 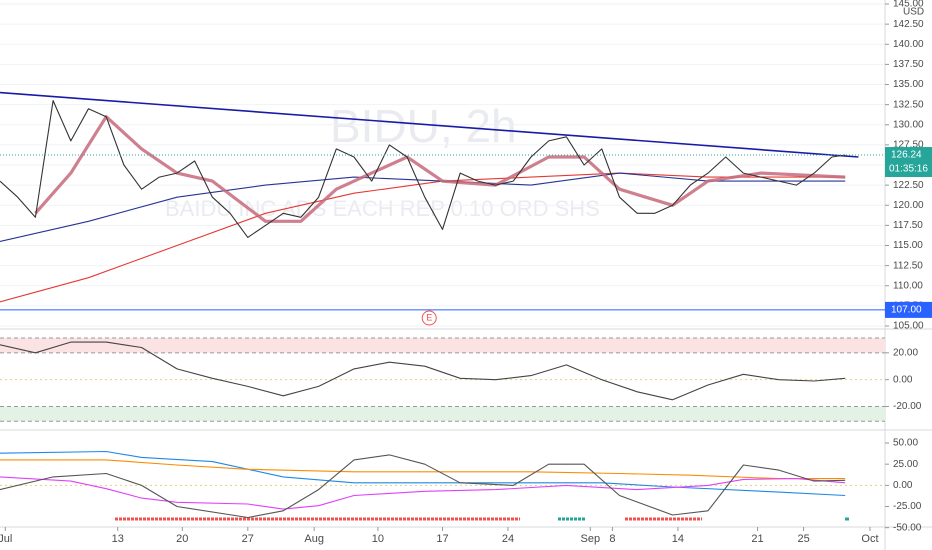 I want to click on y-tick-label: 115.00, so click(x=908, y=245).